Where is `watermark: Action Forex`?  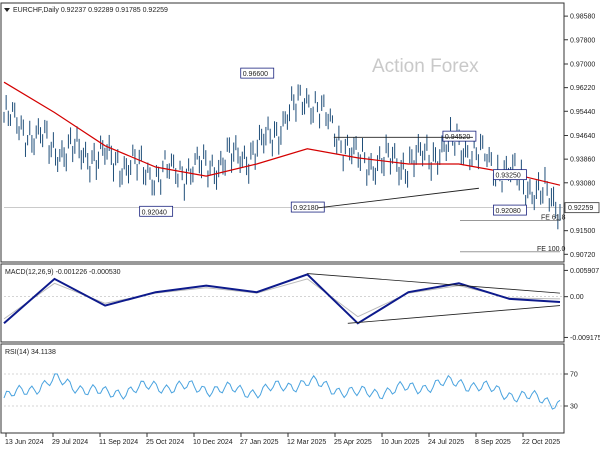 watermark: Action Forex is located at coordinates (425, 66).